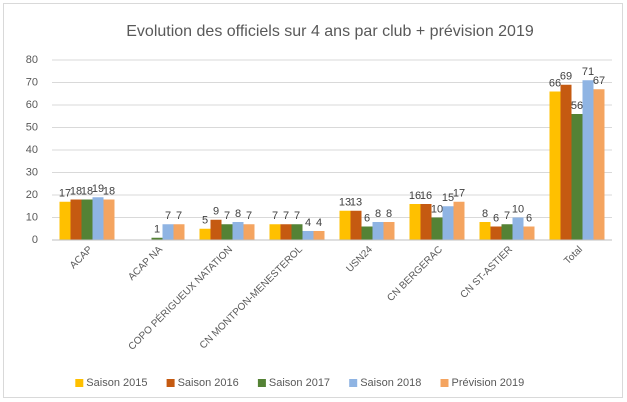 Image resolution: width=627 pixels, height=402 pixels. I want to click on y-tick-label: 50, so click(32, 127).